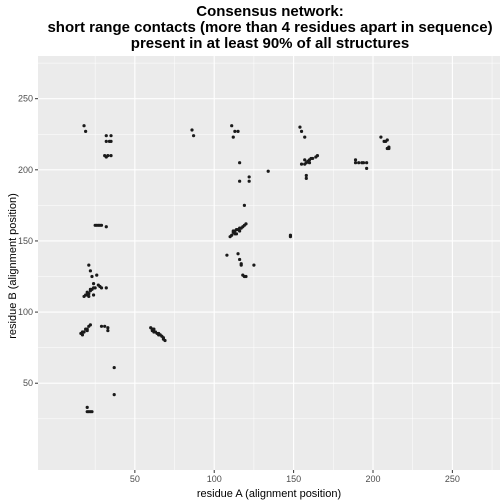  Describe the element at coordinates (372, 479) in the screenshot. I see `x-tick-label: 200` at that location.